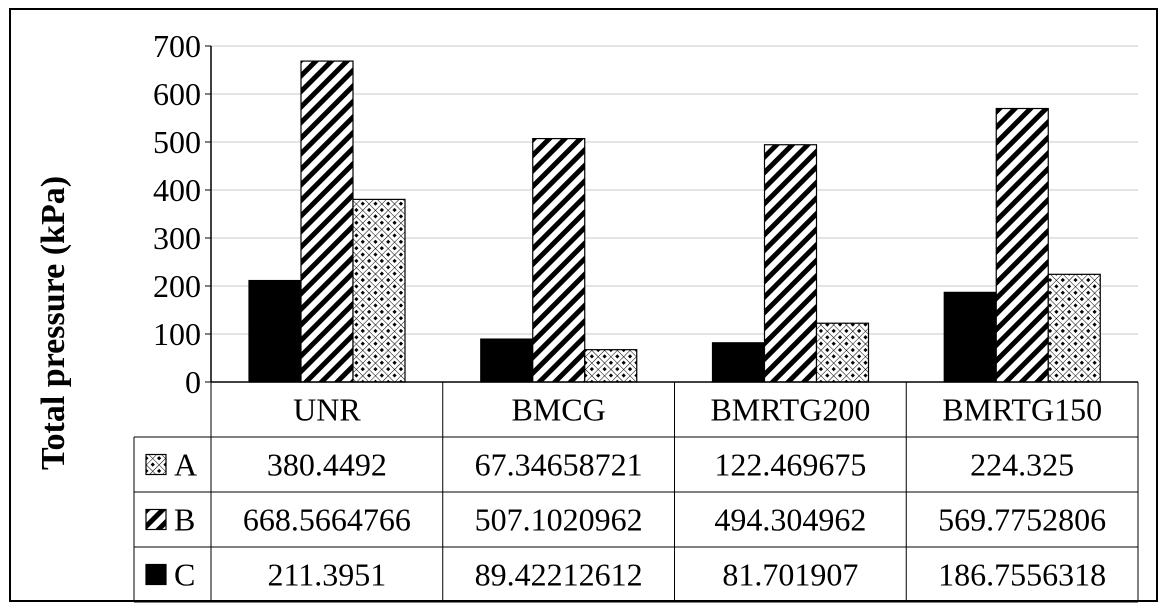 Image resolution: width=1167 pixels, height=610 pixels. Describe the element at coordinates (177, 190) in the screenshot. I see `y-tick-label: 400` at that location.